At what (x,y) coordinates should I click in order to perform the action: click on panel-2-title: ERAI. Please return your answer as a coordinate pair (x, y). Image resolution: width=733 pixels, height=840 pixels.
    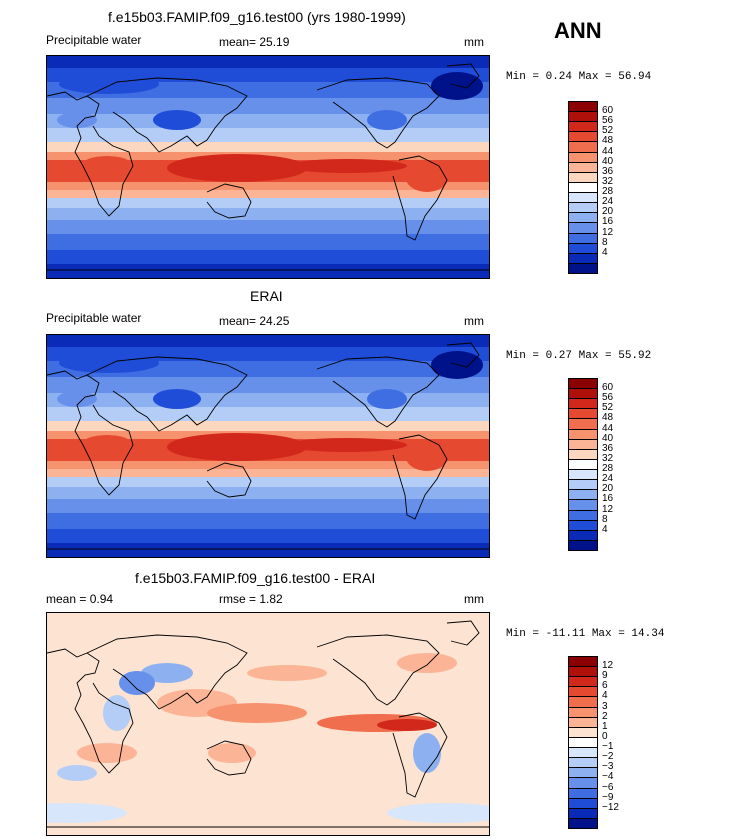
    Looking at the image, I should click on (266, 296).